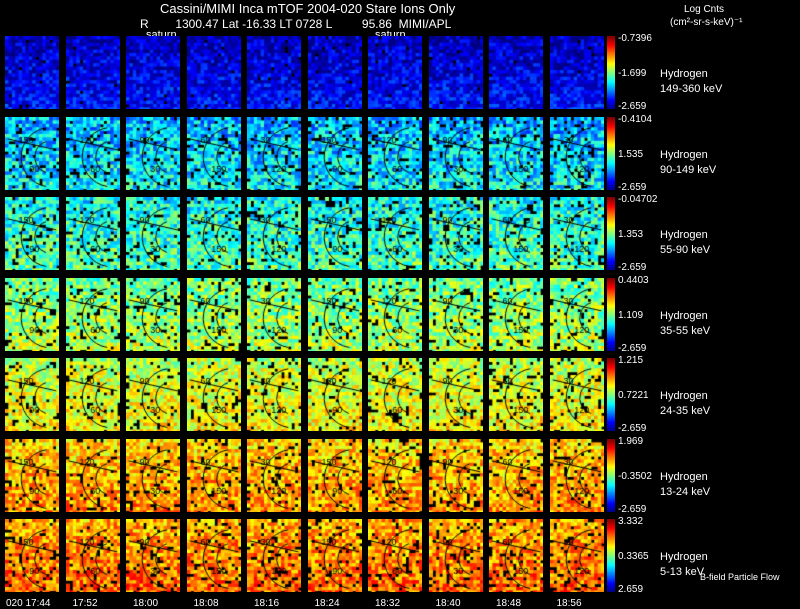  What do you see at coordinates (448, 603) in the screenshot?
I see `time-tick-label: 18:40` at bounding box center [448, 603].